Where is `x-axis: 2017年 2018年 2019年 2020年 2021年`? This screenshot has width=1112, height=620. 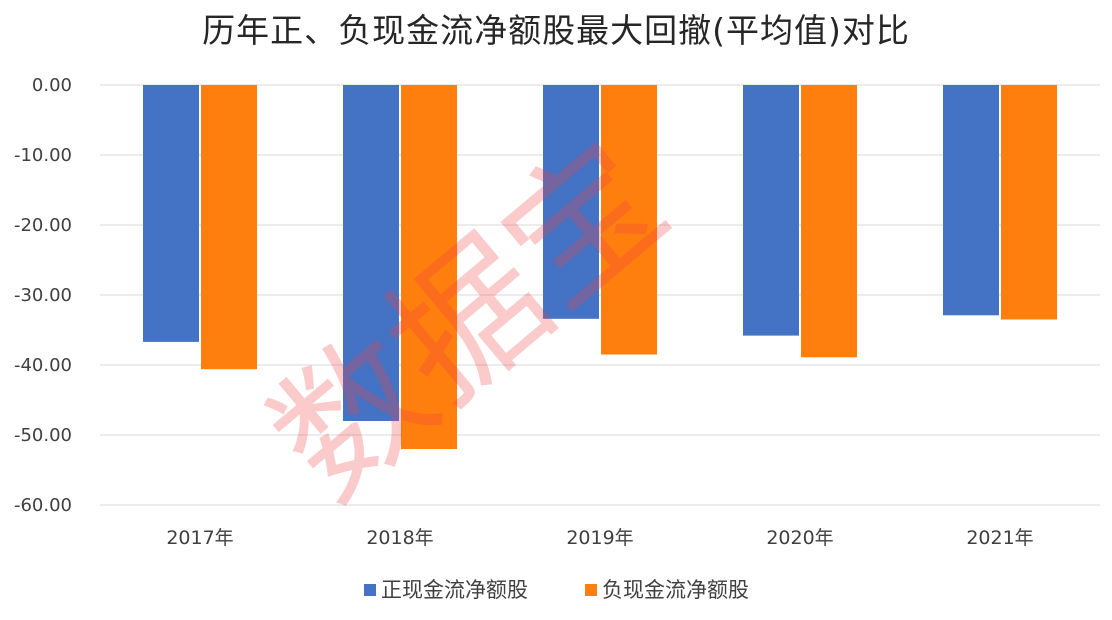 x-axis: 2017年 2018年 2019年 2020年 2021年 is located at coordinates (599, 538).